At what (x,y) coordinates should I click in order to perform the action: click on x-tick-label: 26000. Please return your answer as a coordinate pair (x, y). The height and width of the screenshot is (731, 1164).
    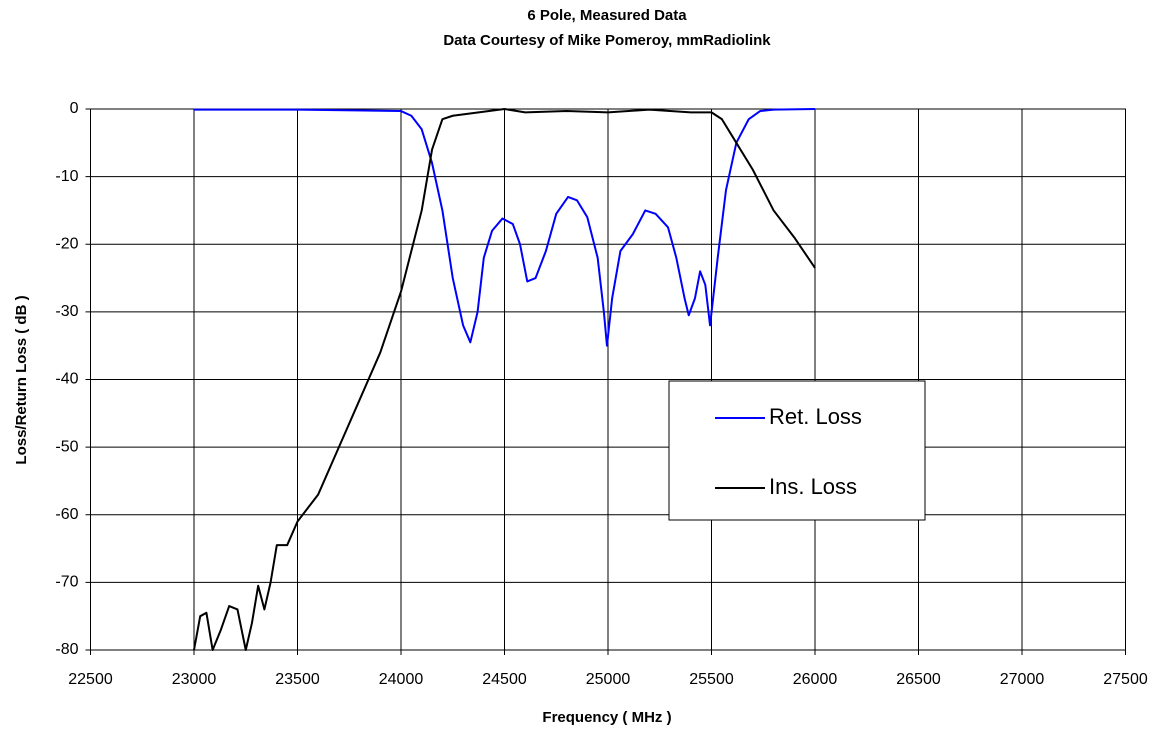
    Looking at the image, I should click on (815, 679).